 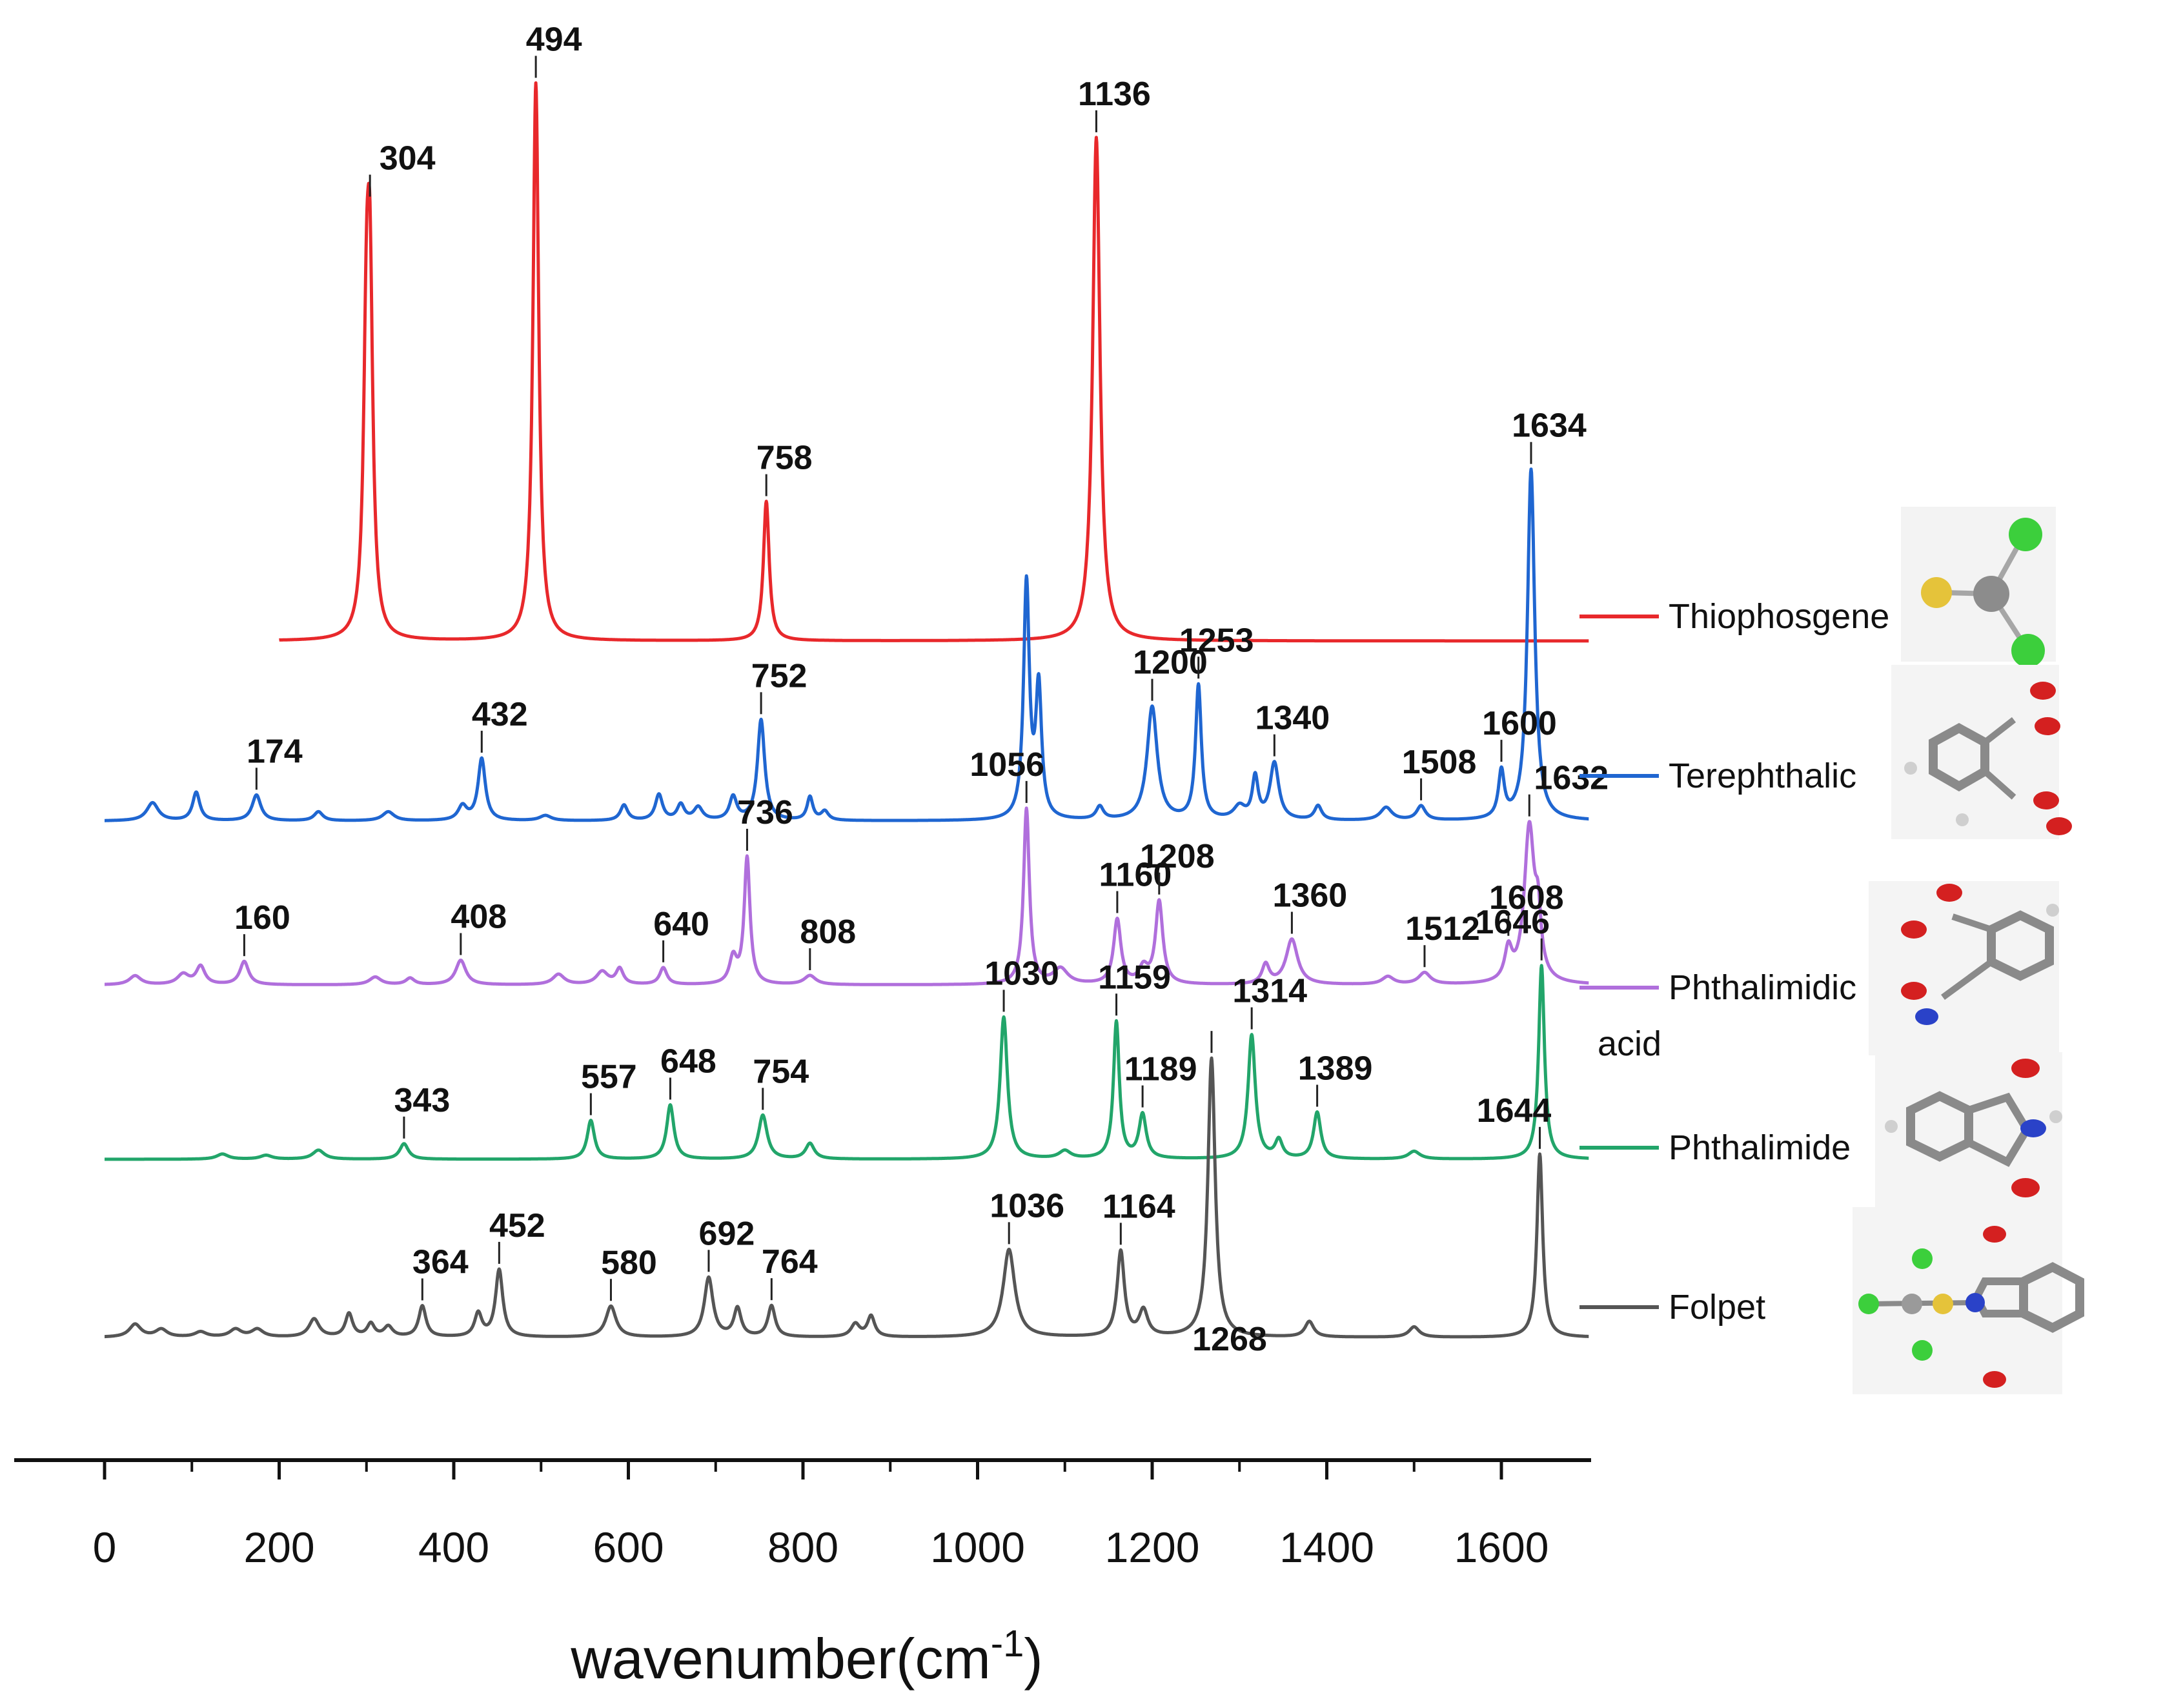 What do you see at coordinates (1512, 922) in the screenshot?
I see `peak-label-phthalimide-1646: 1646` at bounding box center [1512, 922].